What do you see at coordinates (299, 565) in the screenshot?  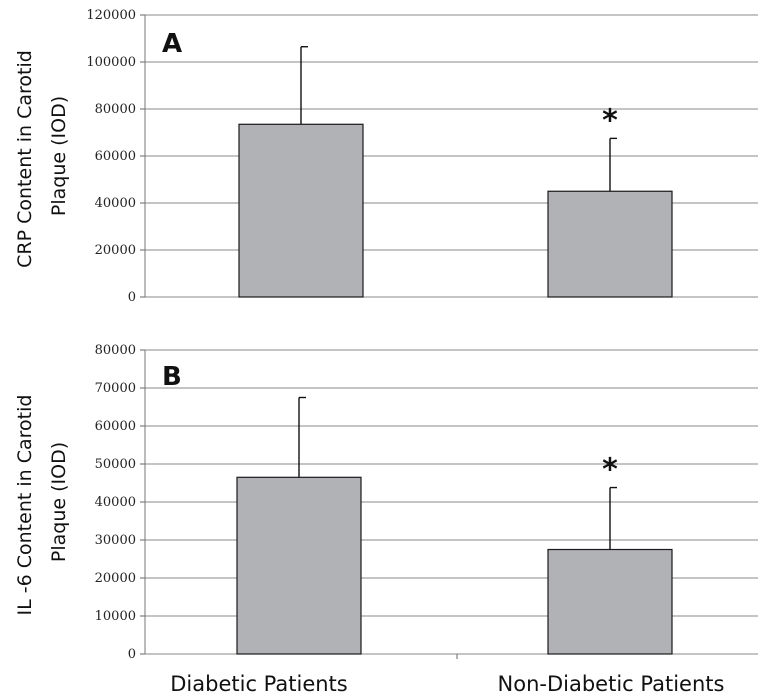 I see `panel-b-bar-diabetic` at bounding box center [299, 565].